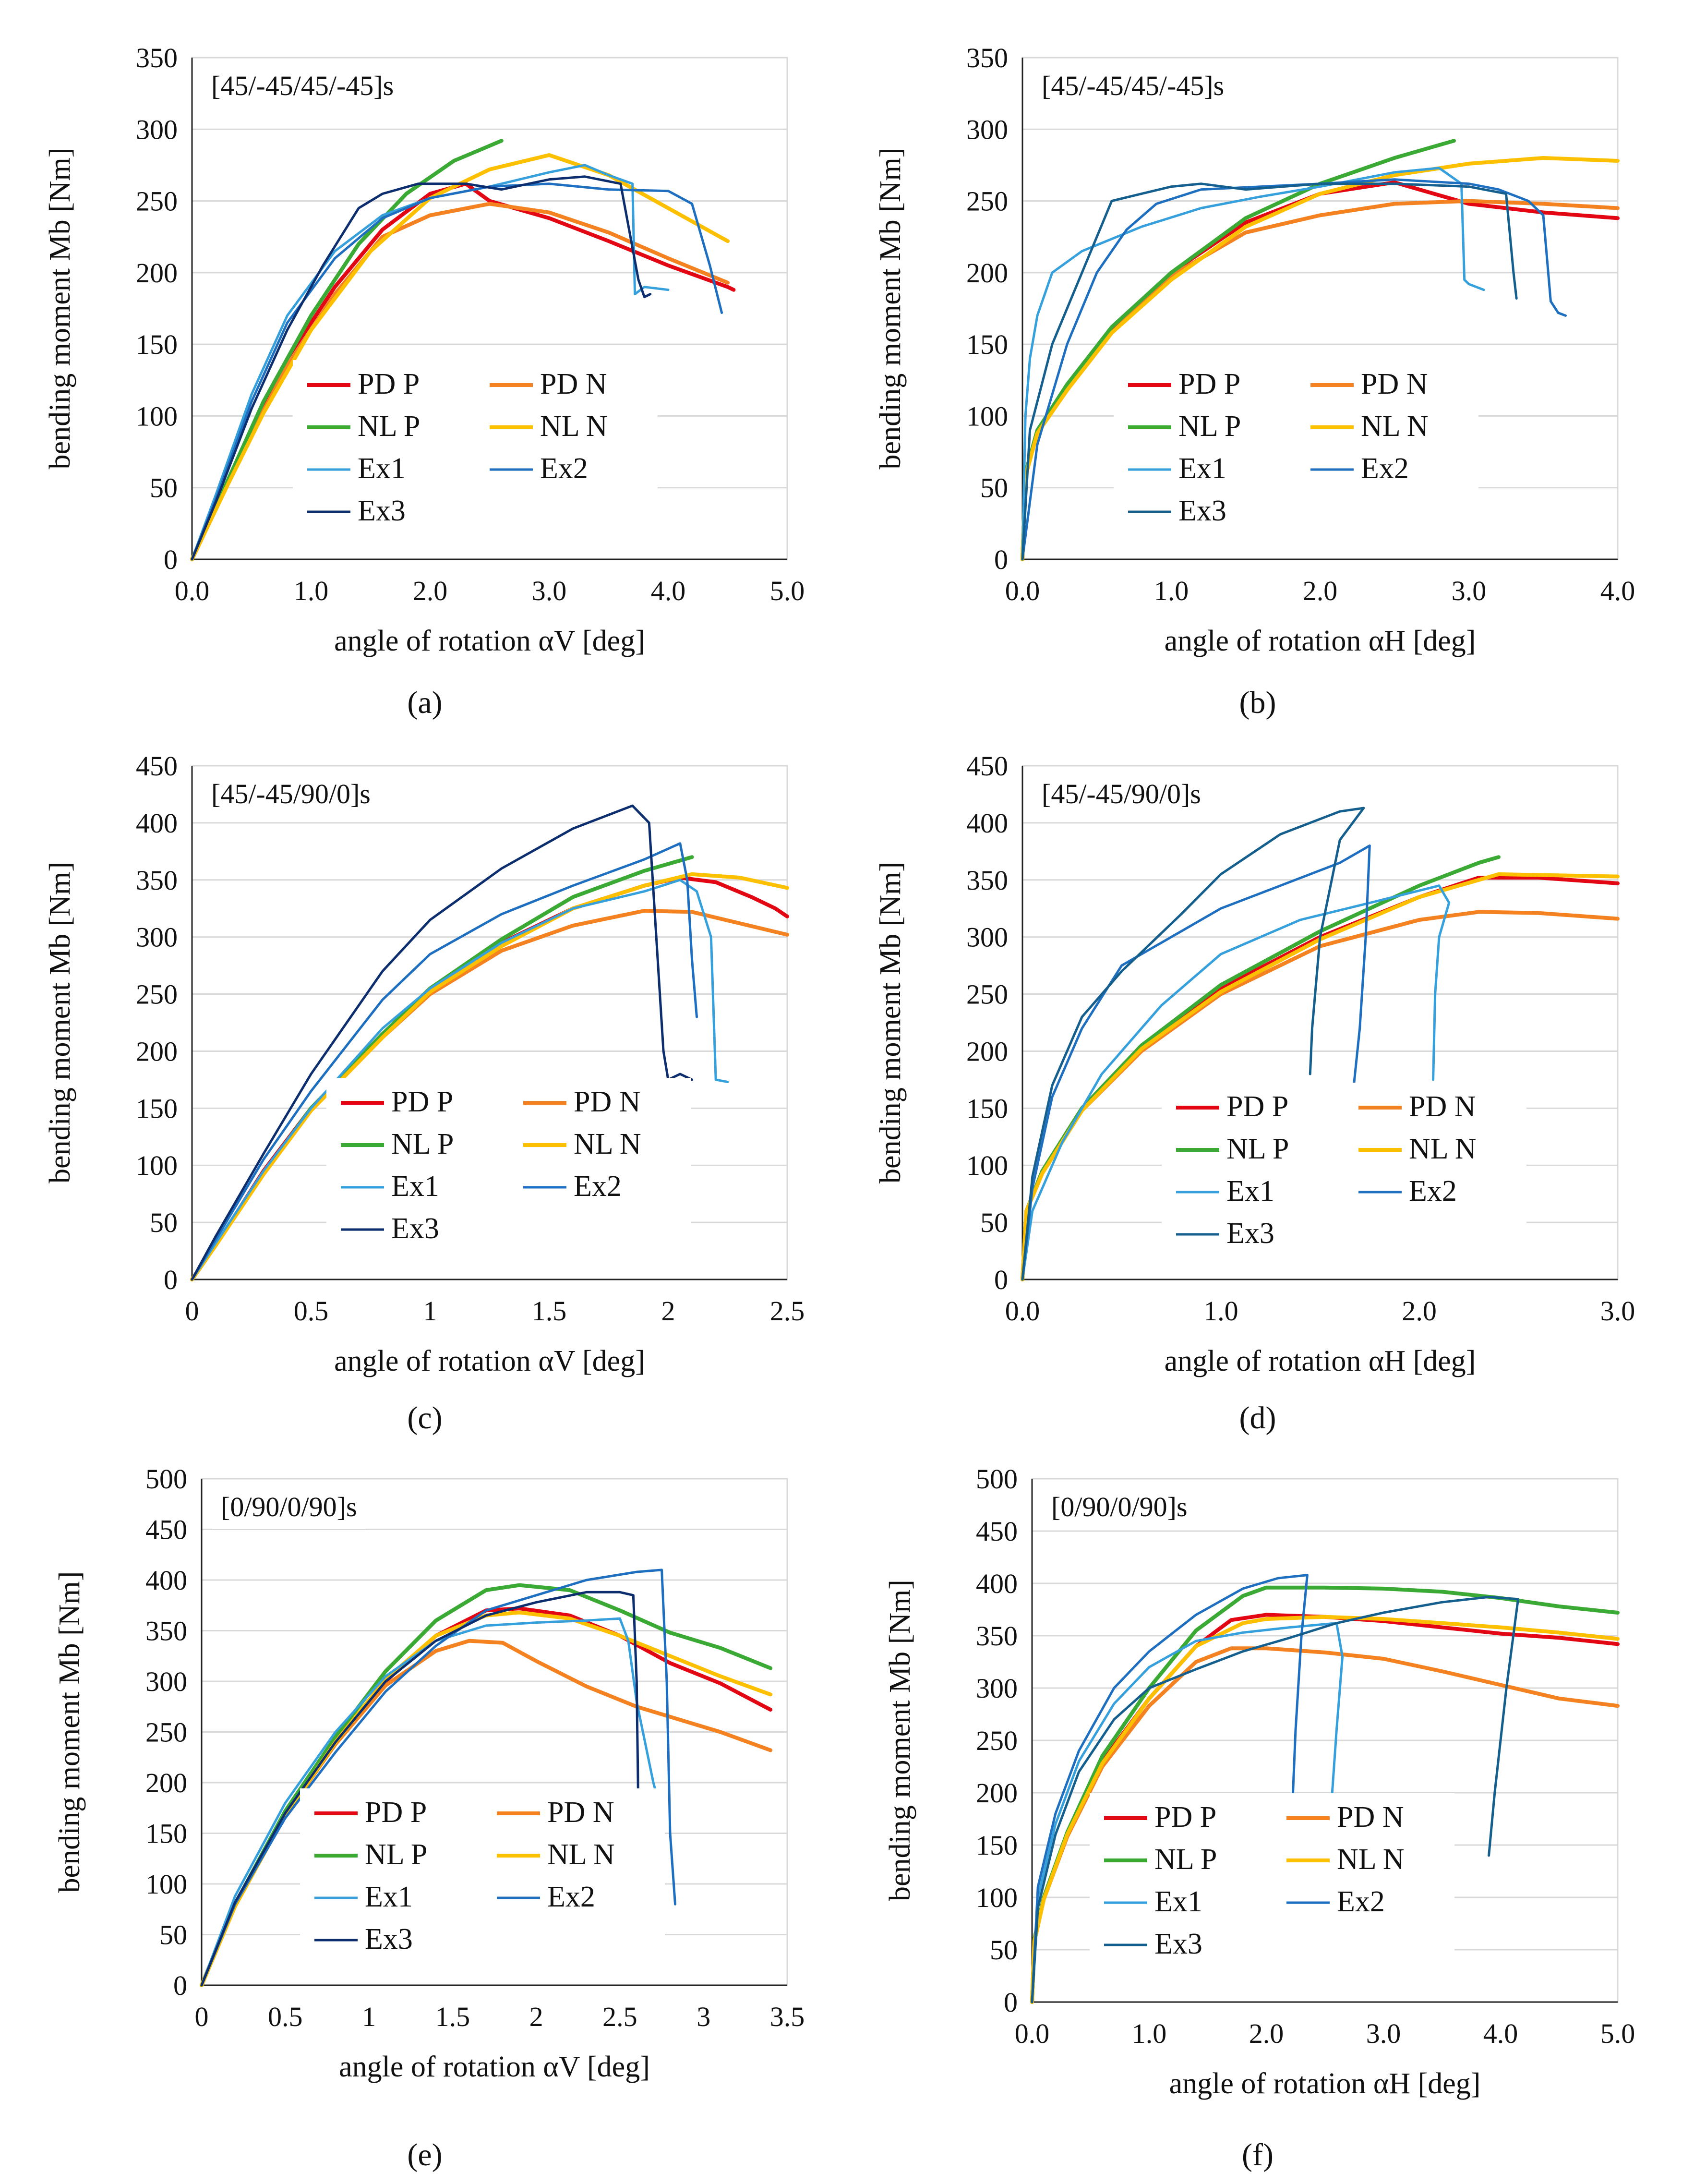 This screenshot has width=1682, height=2184. I want to click on panel-label: (a), so click(425, 703).